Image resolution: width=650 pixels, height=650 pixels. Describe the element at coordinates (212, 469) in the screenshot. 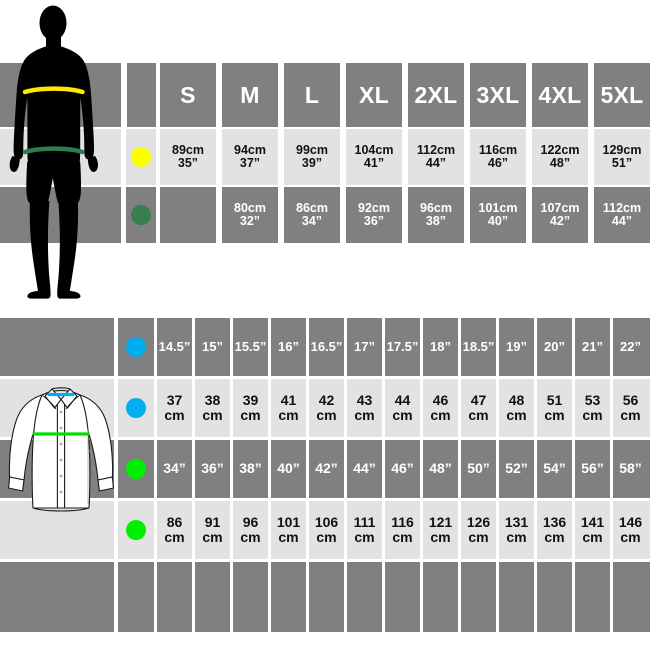

I see `cell-chest-inches-1: 36”` at that location.